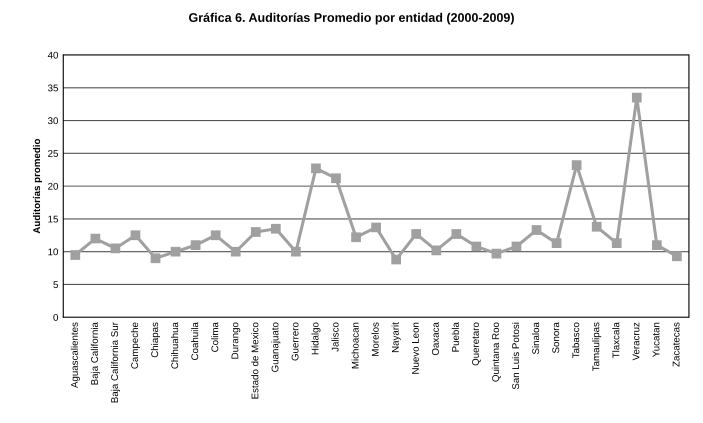  What do you see at coordinates (55, 284) in the screenshot?
I see `y-tick-label: 5` at bounding box center [55, 284].